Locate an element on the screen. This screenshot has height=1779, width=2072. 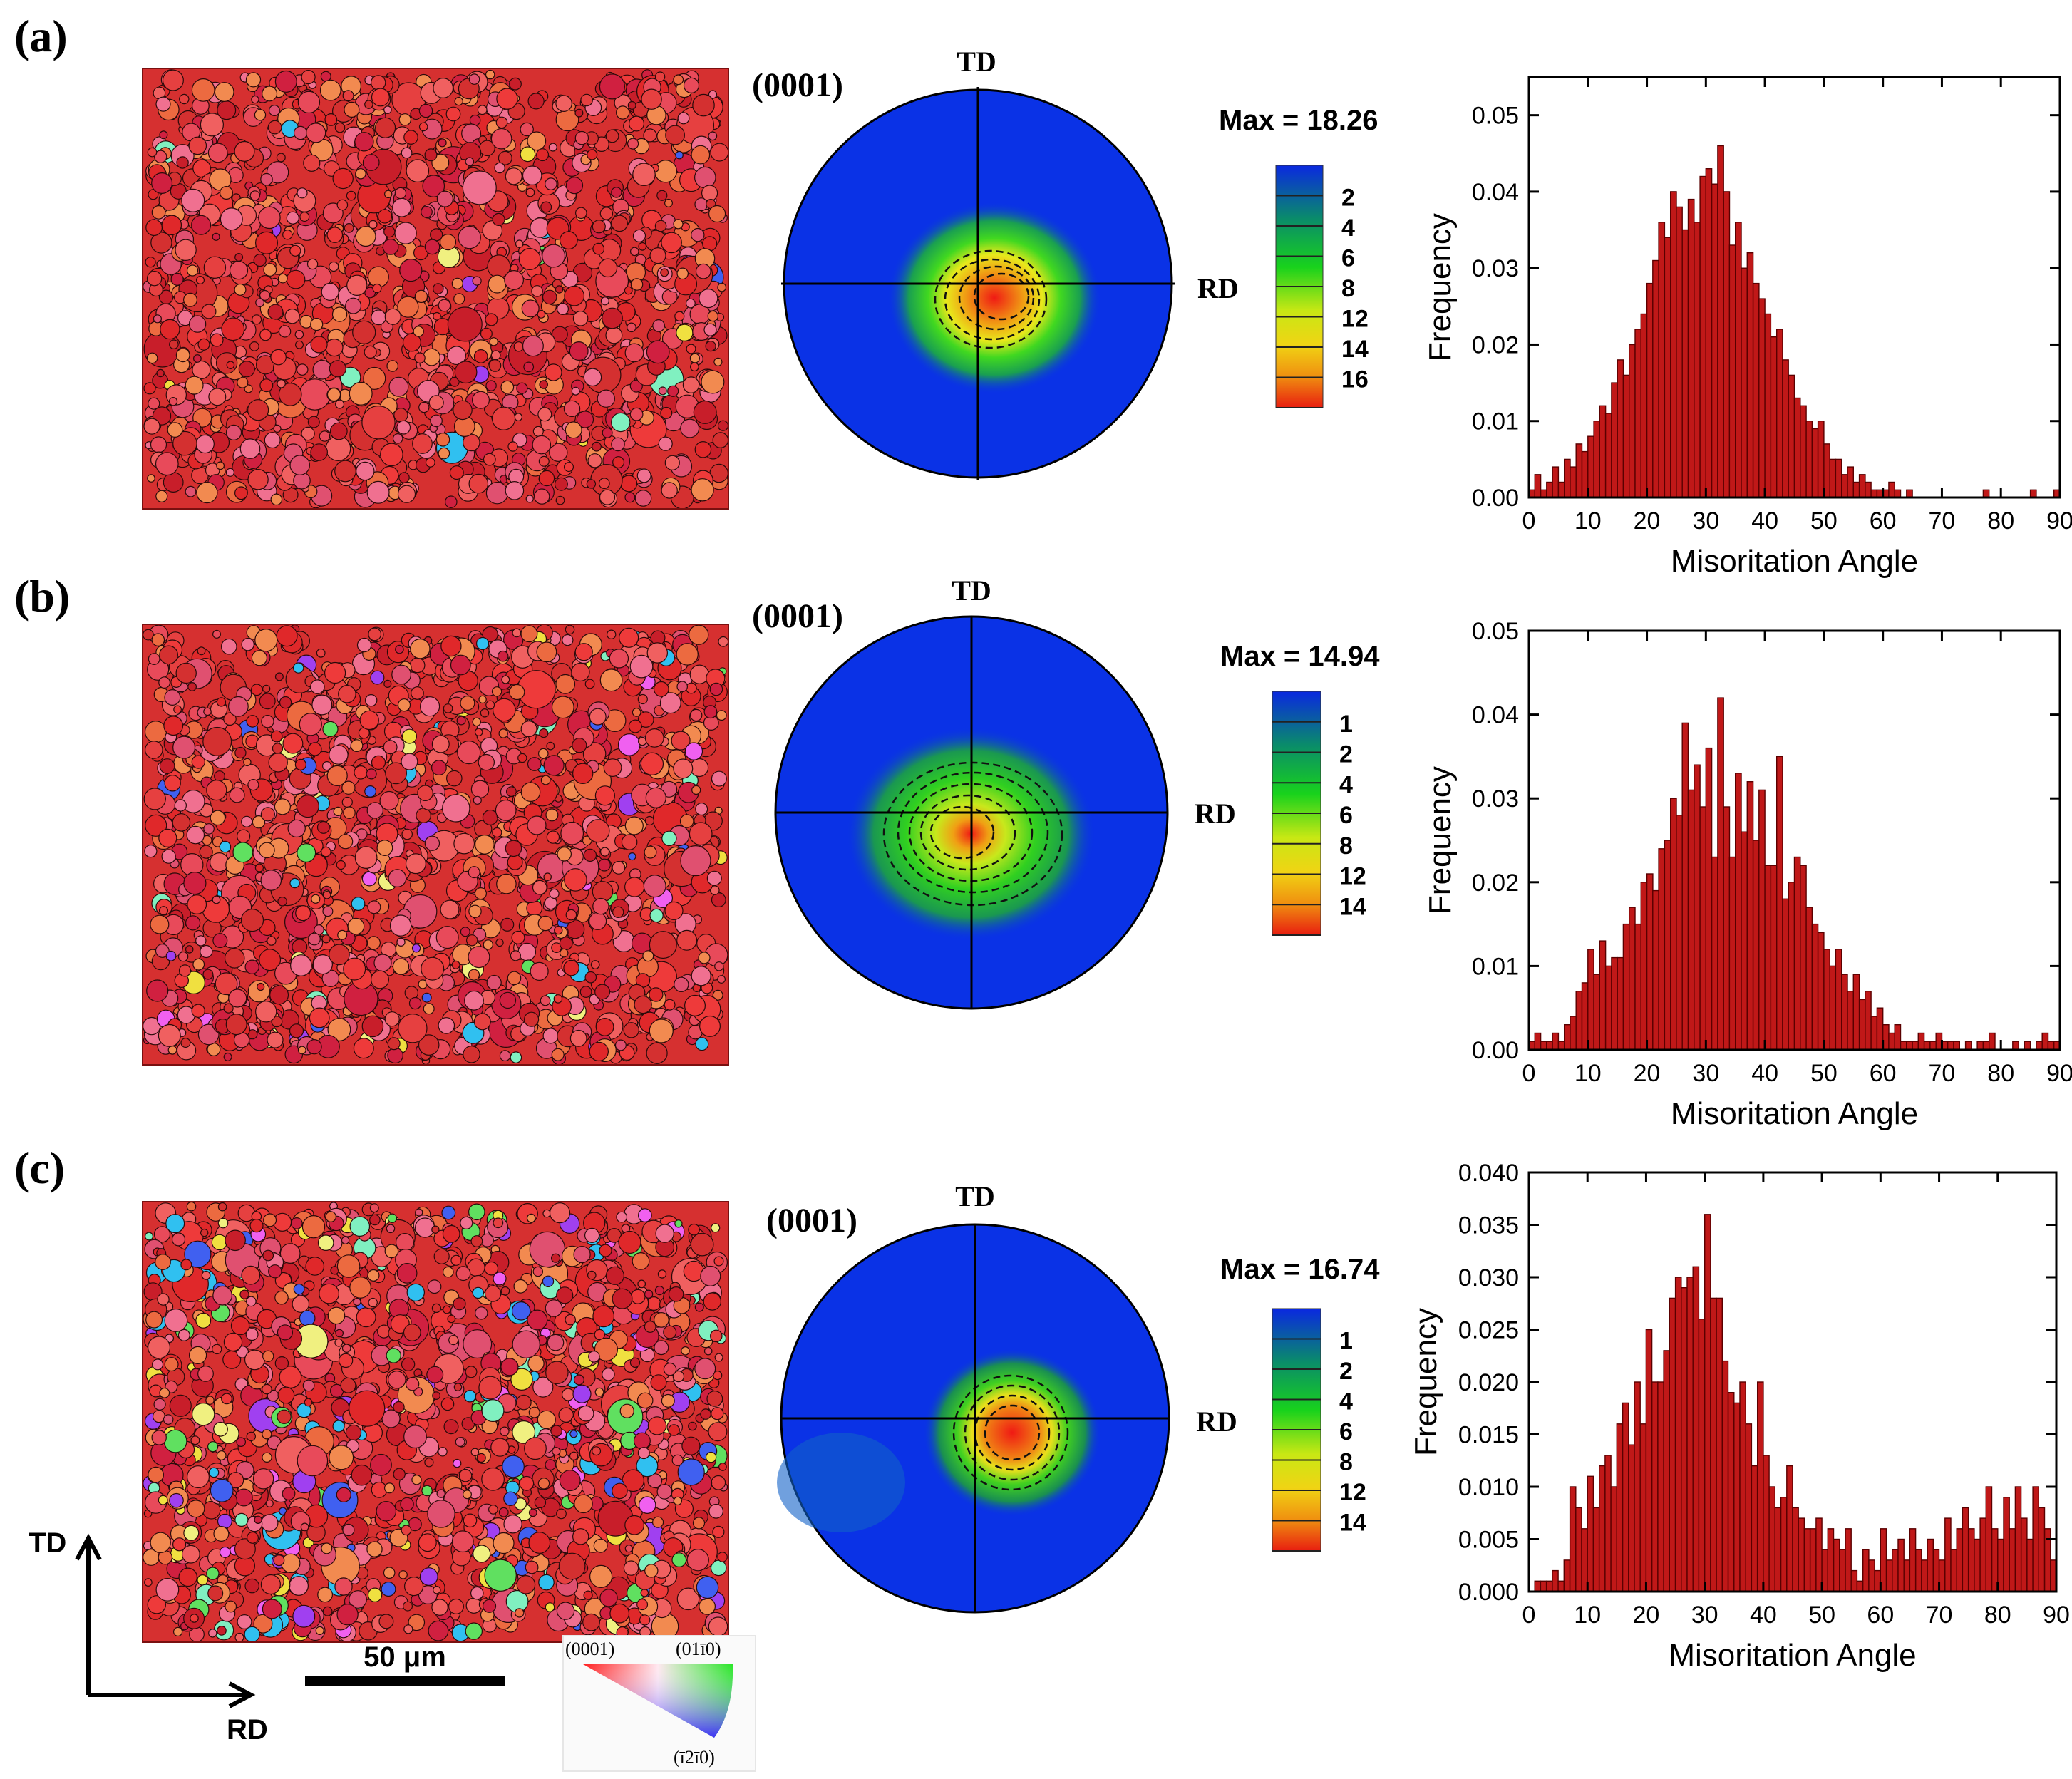
panel-label-c: (c) is located at coordinates (40, 1168).